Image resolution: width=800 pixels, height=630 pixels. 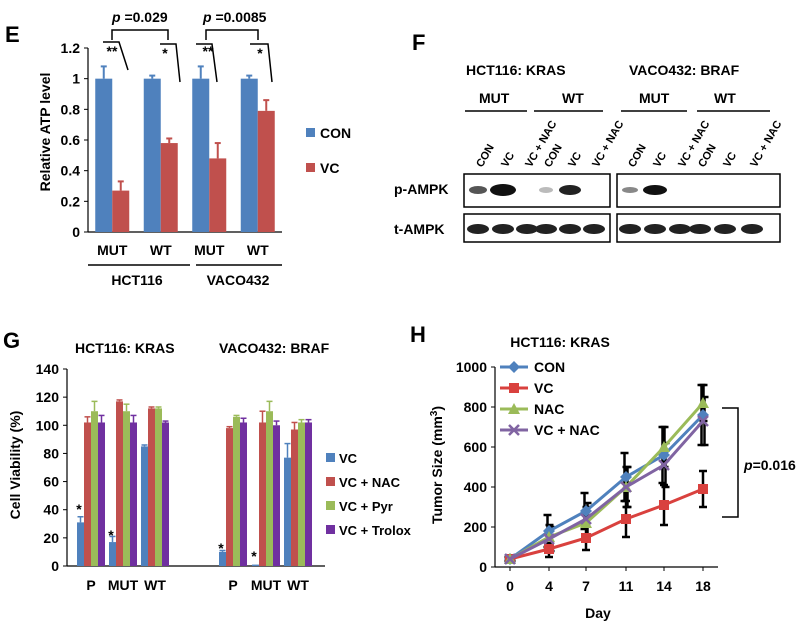 I want to click on h-ytick-label: 800, so click(x=476, y=407).